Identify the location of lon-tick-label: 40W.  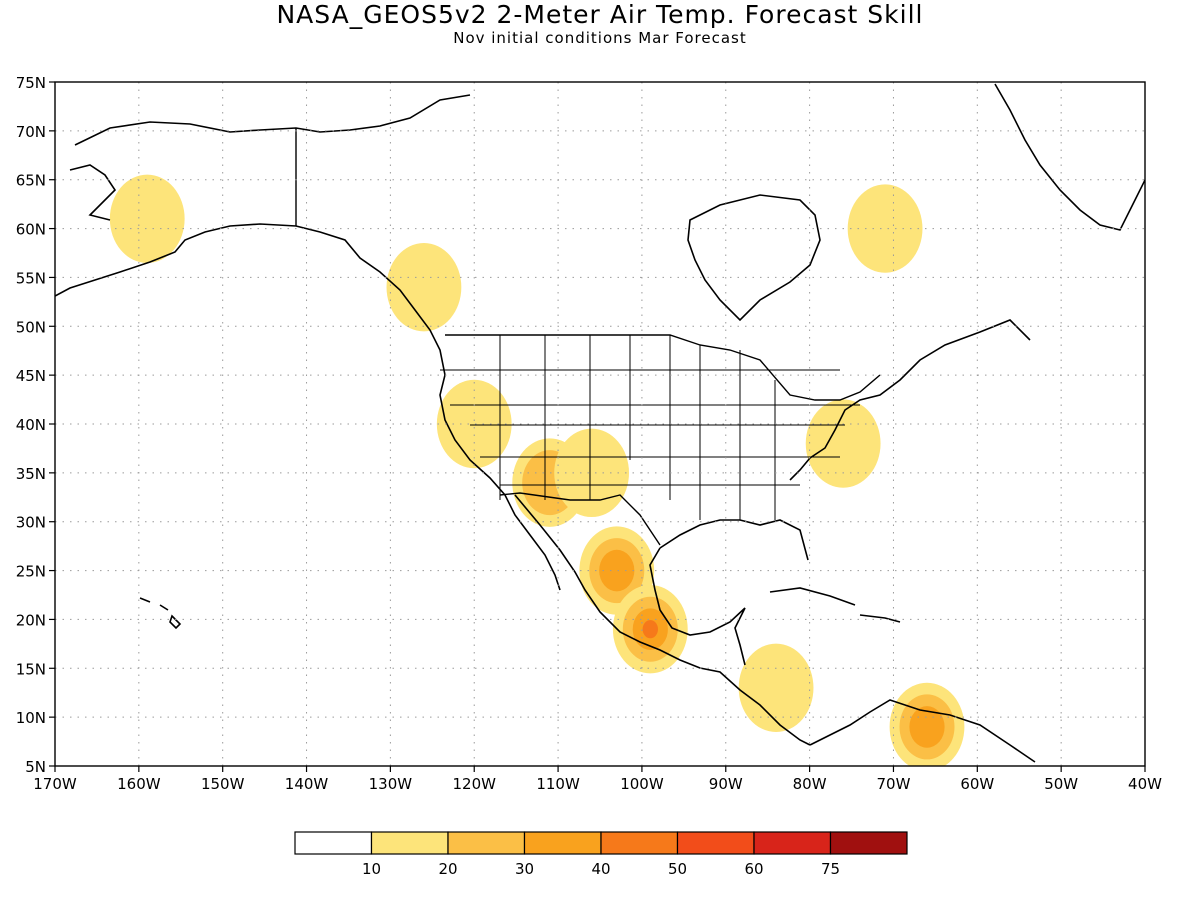
(1145, 784).